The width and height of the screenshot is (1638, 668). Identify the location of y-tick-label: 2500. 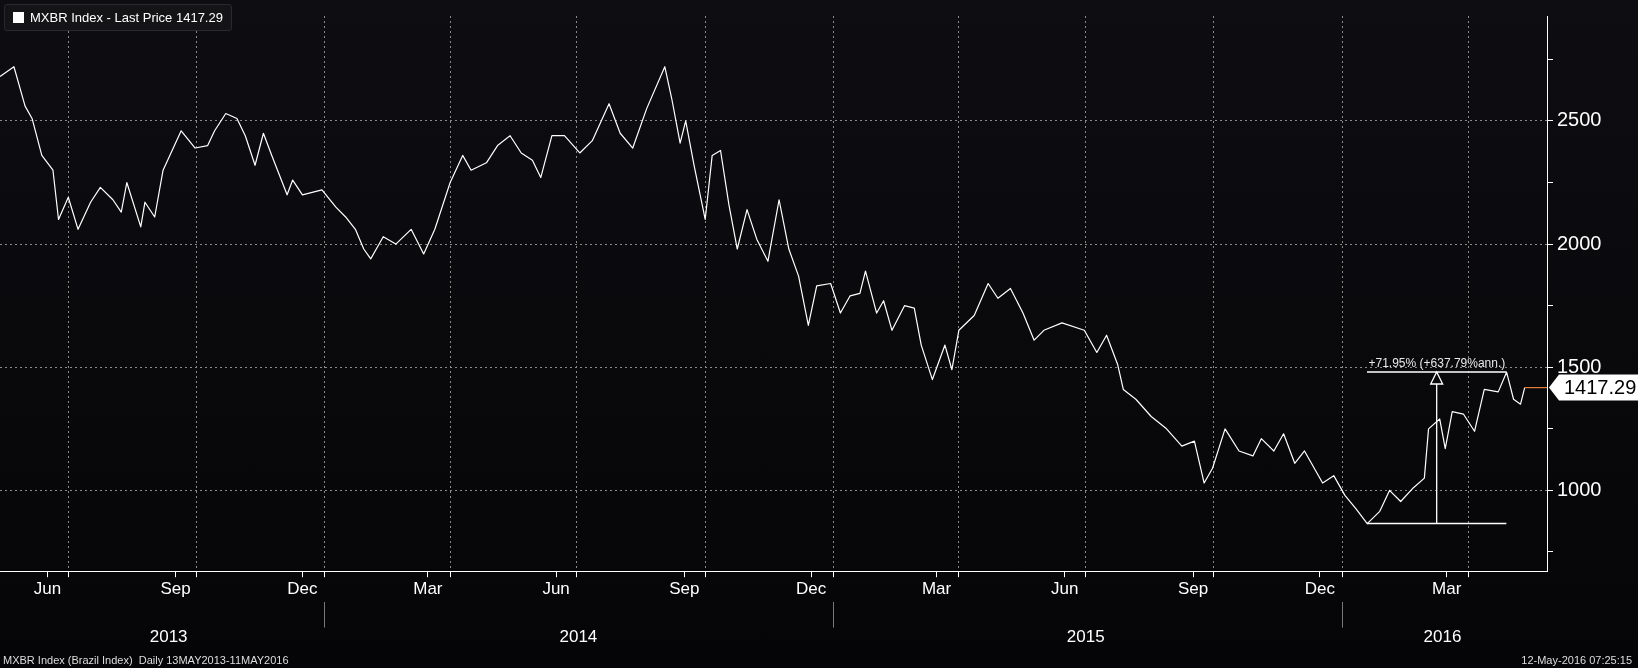
(1579, 119).